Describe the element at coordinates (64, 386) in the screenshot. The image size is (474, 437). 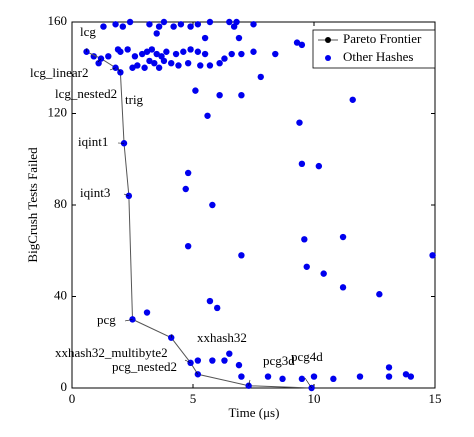
I see `y-tick-label: 0` at that location.